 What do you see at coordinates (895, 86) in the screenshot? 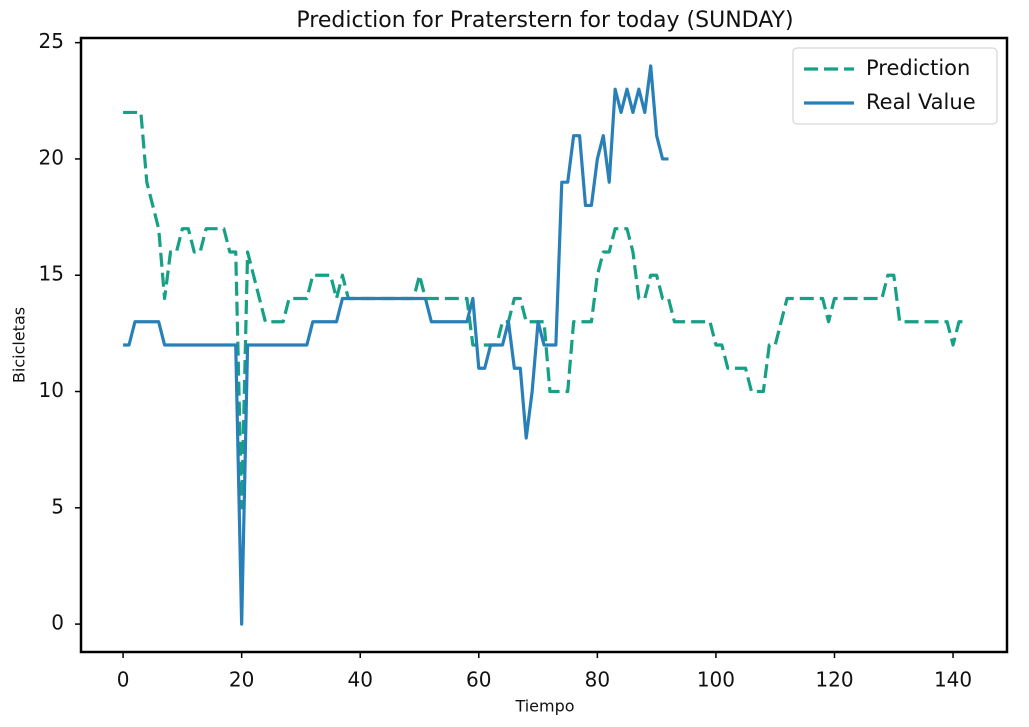
I see `legend-box` at bounding box center [895, 86].